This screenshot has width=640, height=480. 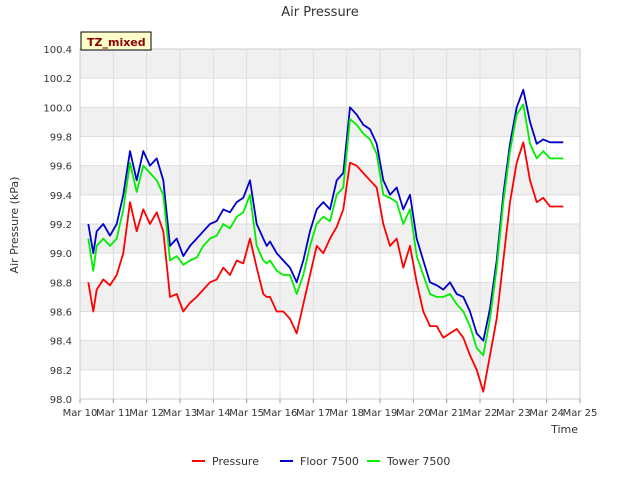 What do you see at coordinates (61, 313) in the screenshot?
I see `y-tick-label: 98.6` at bounding box center [61, 313].